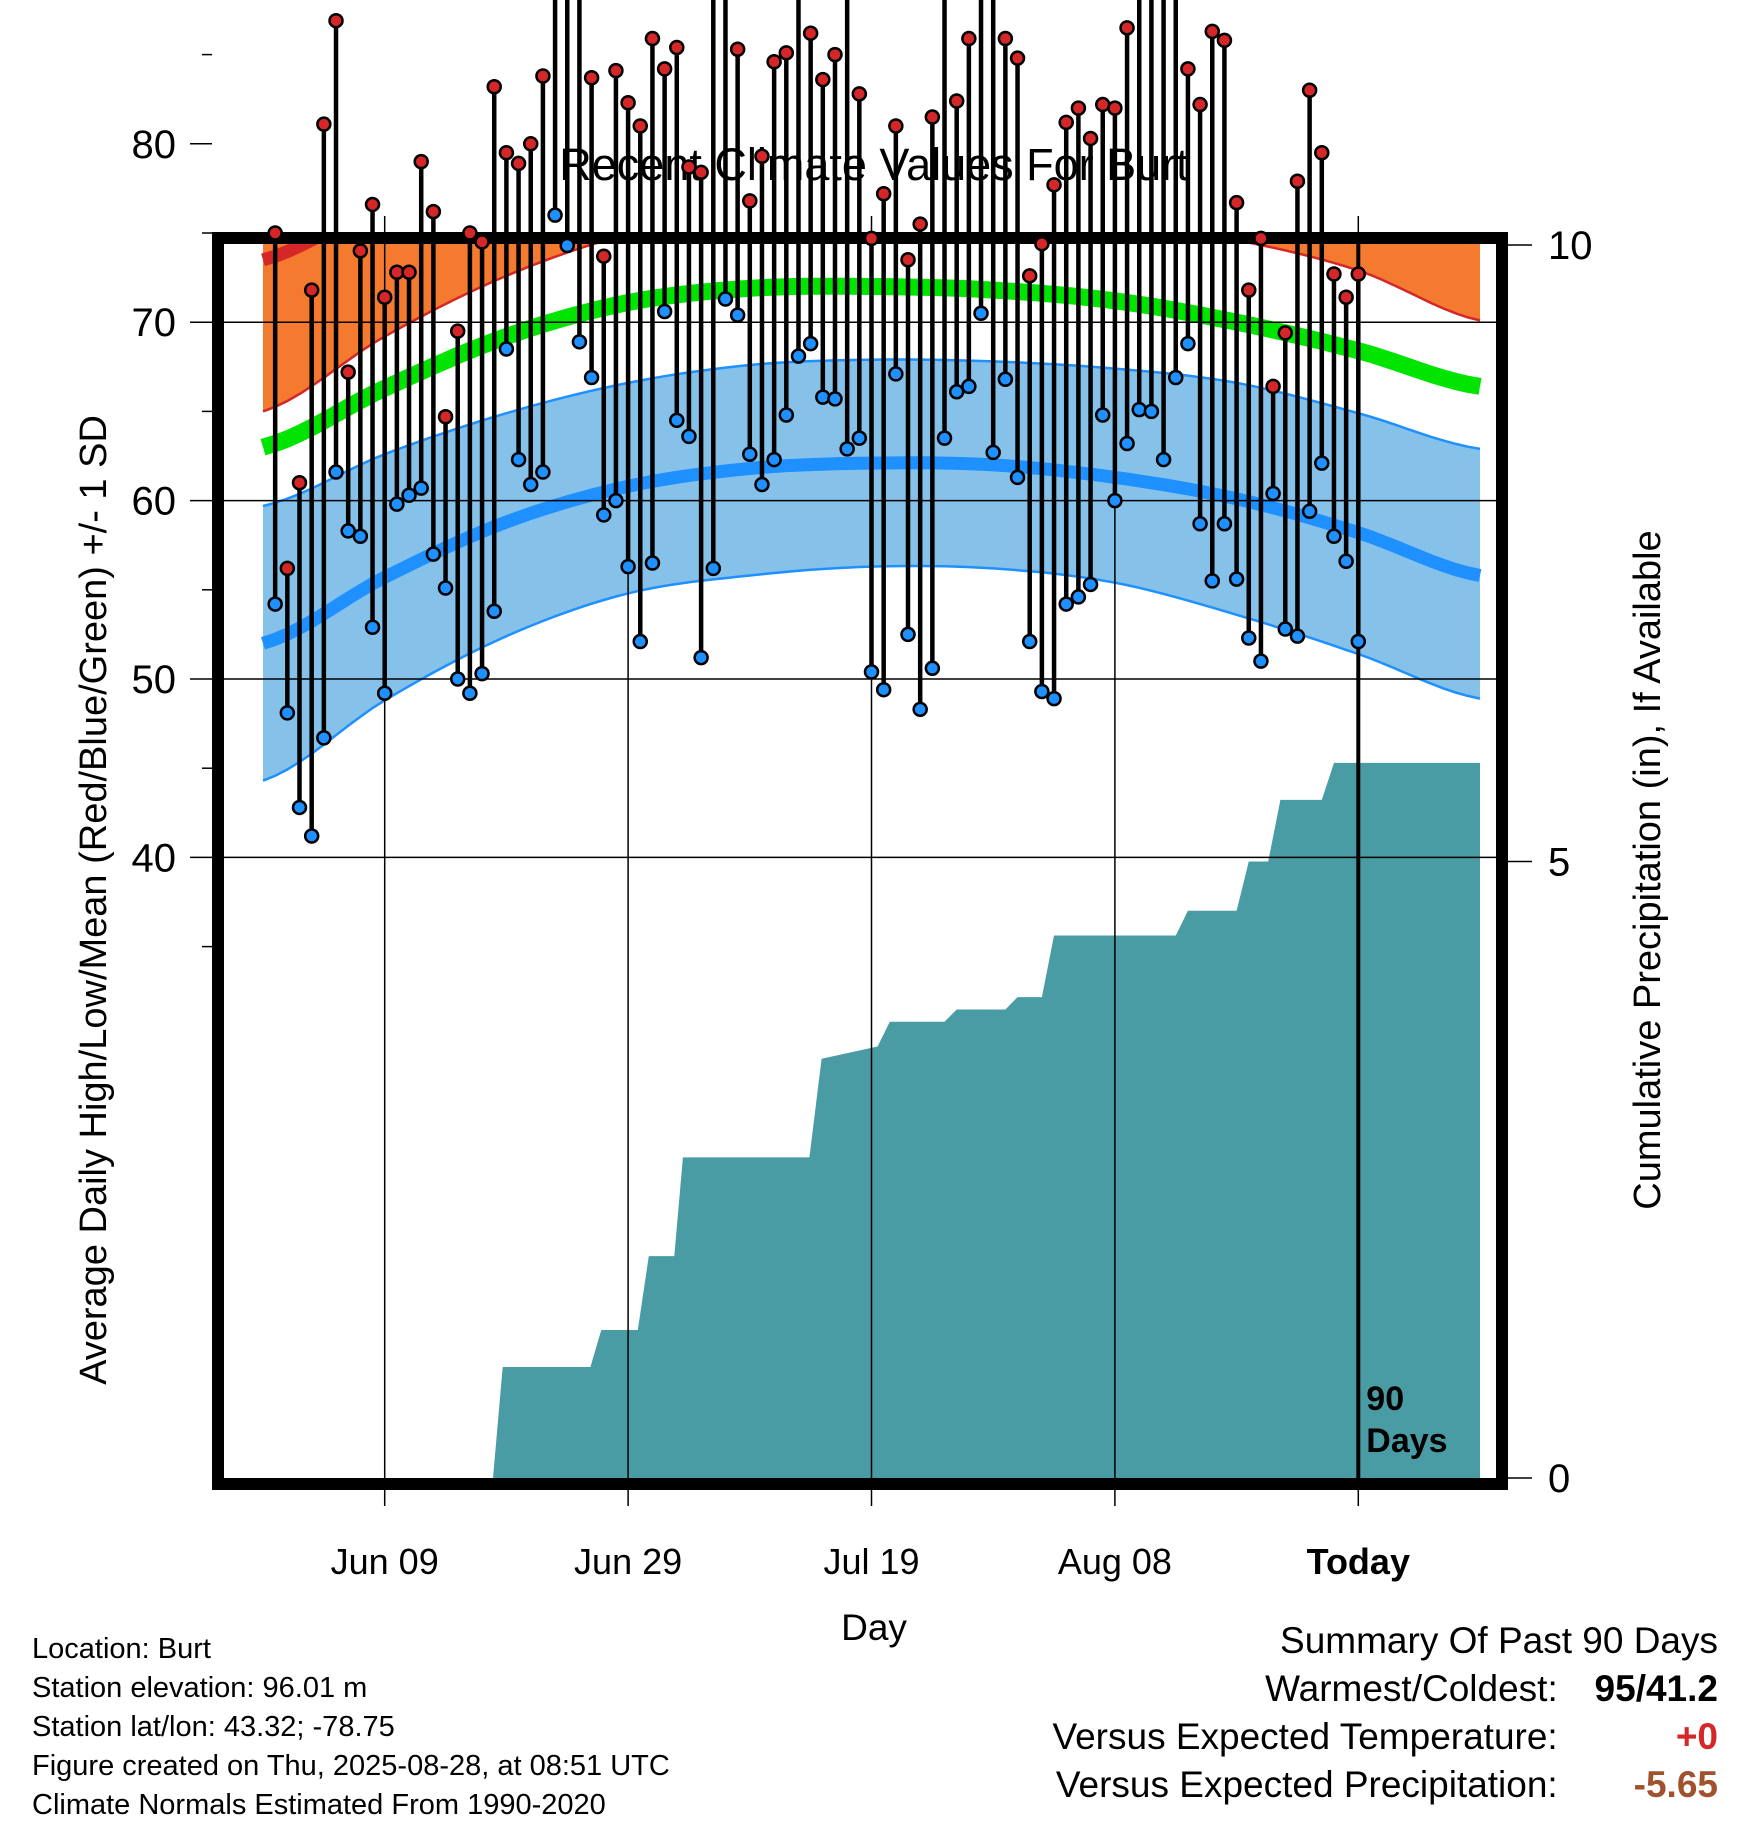 Image resolution: width=1748 pixels, height=1828 pixels. What do you see at coordinates (871, 328) in the screenshot?
I see `normal-high-lower-edge` at bounding box center [871, 328].